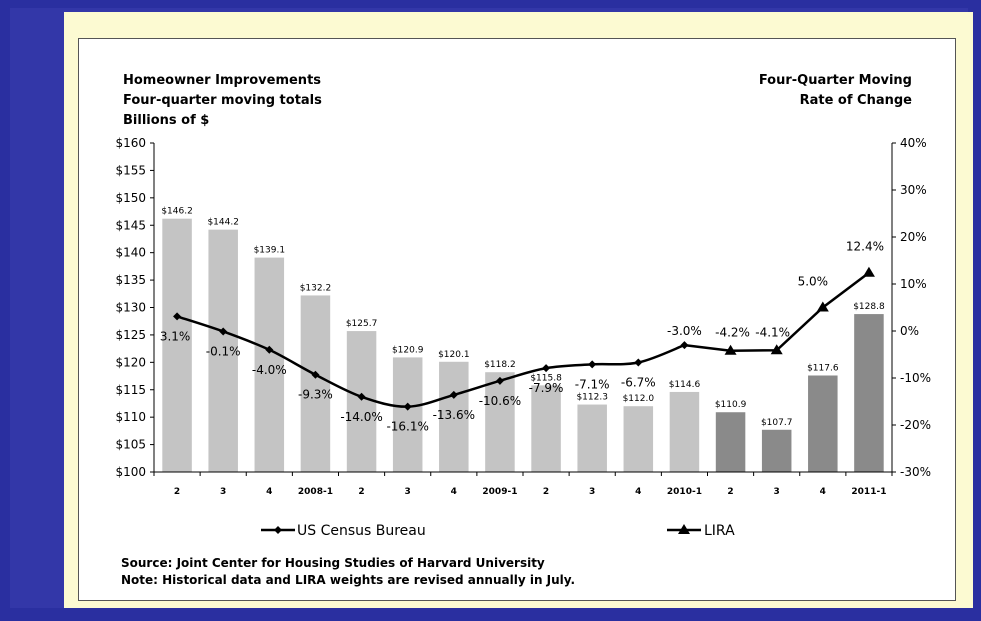 Image resolution: width=981 pixels, height=621 pixels. I want to click on bar-value-label: $139.1, so click(270, 251).